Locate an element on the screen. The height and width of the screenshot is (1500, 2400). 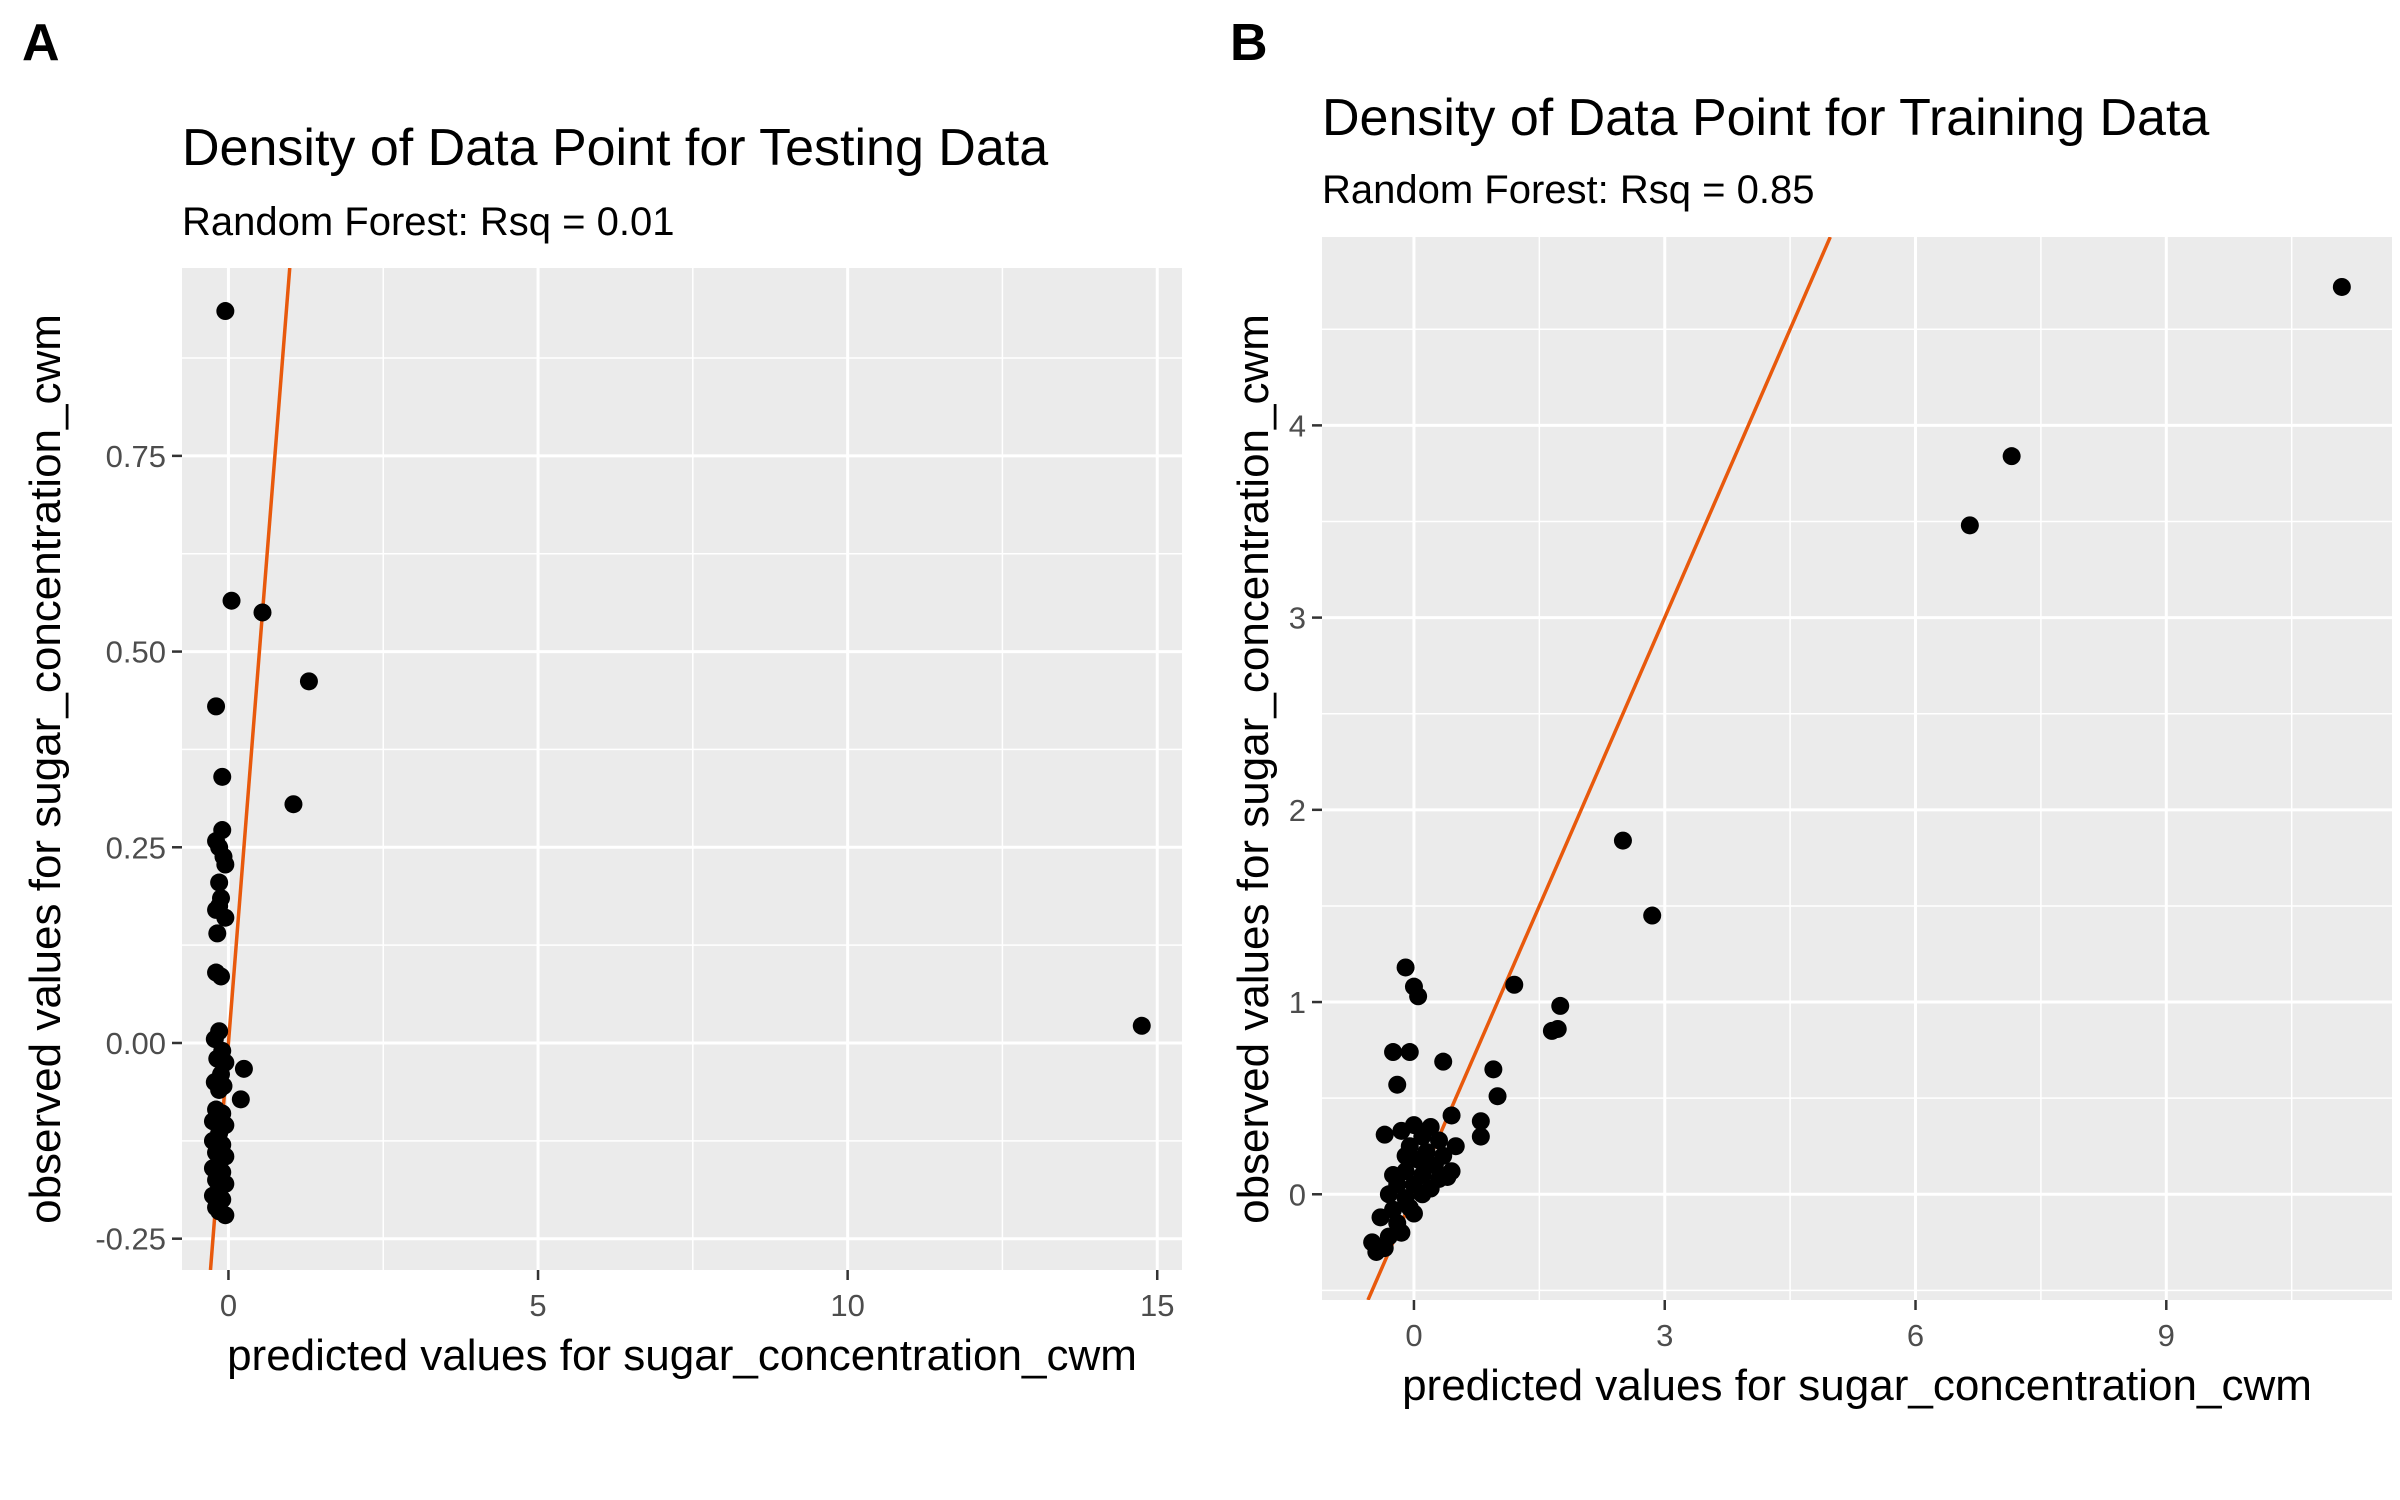
b-y-tick-label: 3 is located at coordinates (1297, 618).